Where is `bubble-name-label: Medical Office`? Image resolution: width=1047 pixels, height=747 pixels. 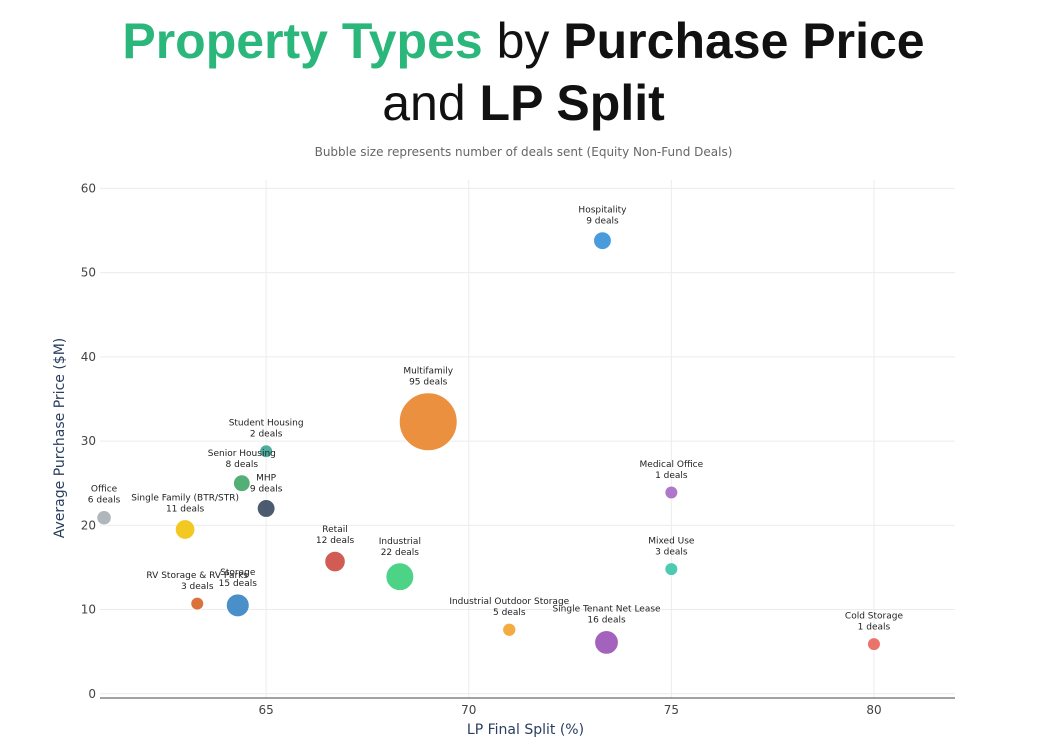
bubble-name-label: Medical Office is located at coordinates (672, 465).